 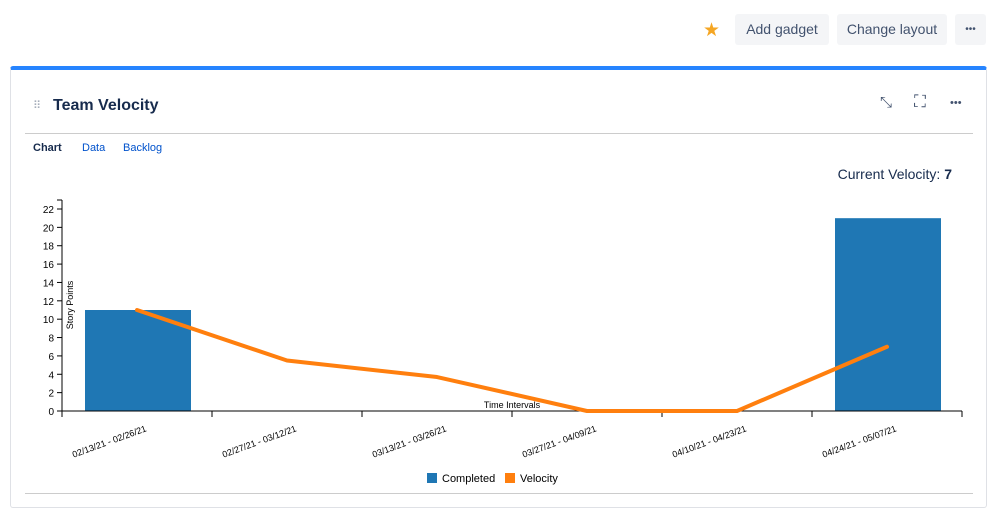 What do you see at coordinates (970, 29) in the screenshot?
I see `more-button: •••` at bounding box center [970, 29].